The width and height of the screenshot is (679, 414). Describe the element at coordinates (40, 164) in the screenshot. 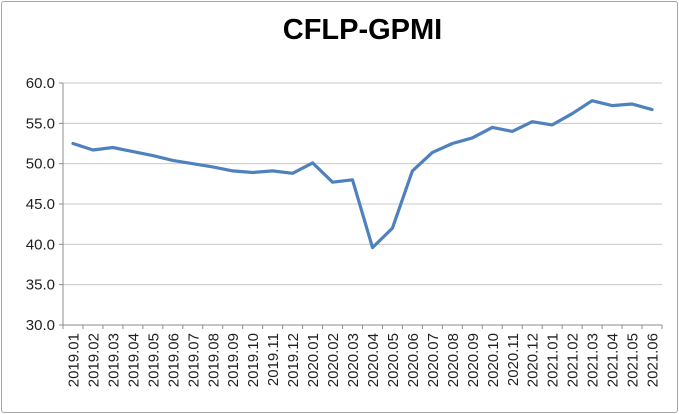

I see `y-tick-label: 50.0` at that location.